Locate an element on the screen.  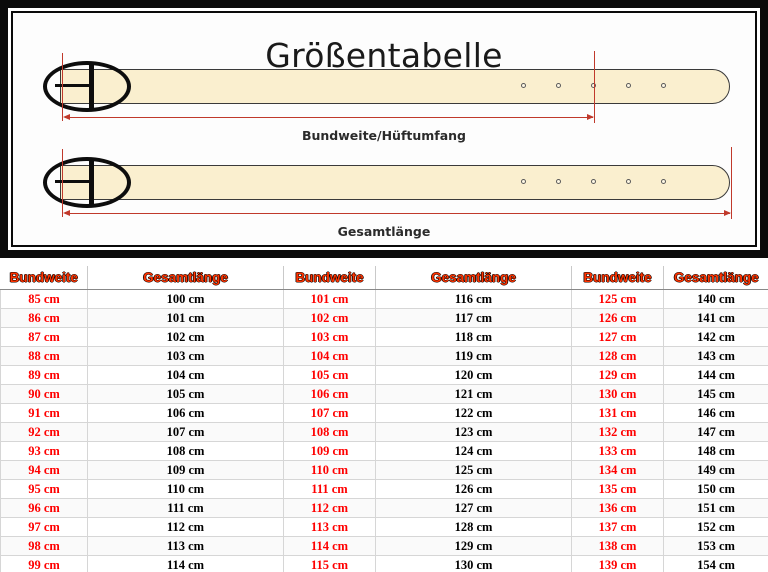
cell-length: 113 cm is located at coordinates (185, 546).